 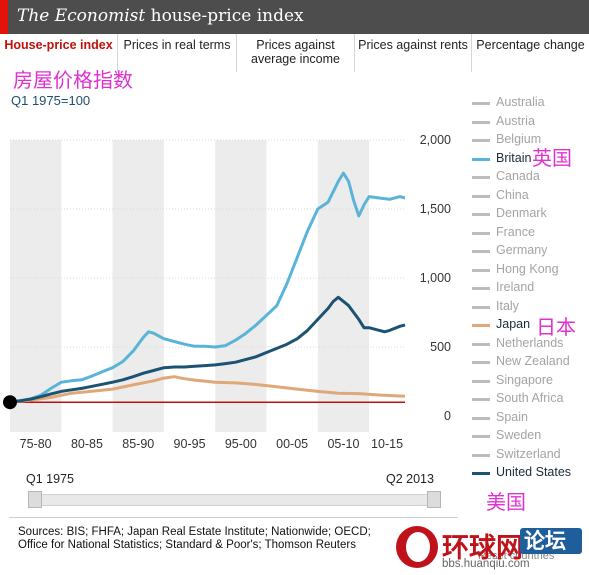 I want to click on legend-label: Ireland, so click(x=515, y=287).